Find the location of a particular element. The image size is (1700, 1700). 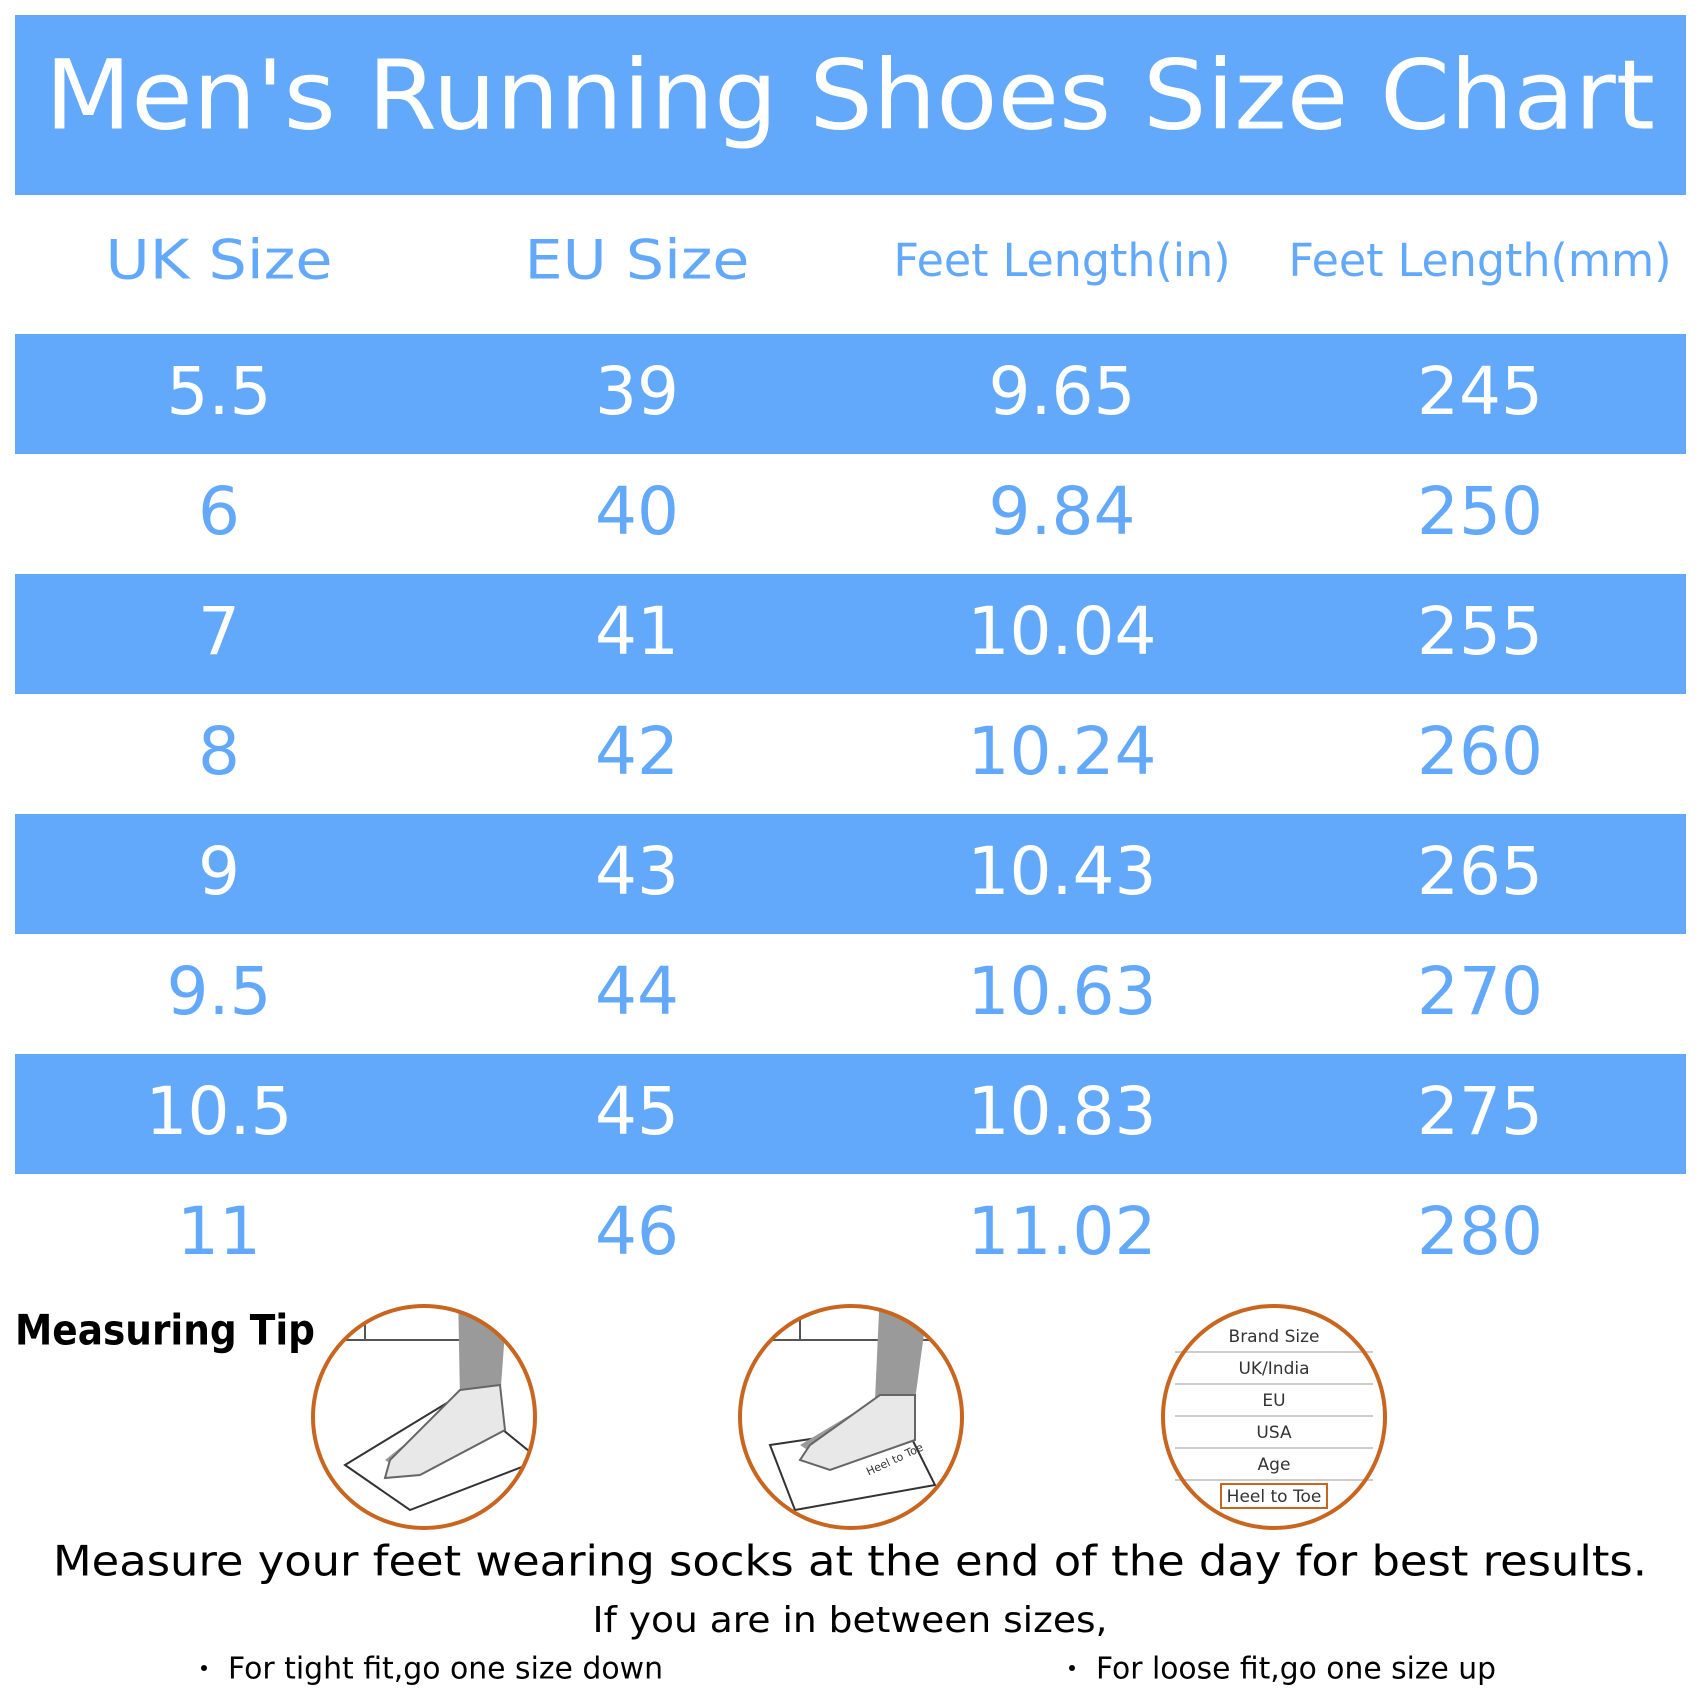

cell: 9.5 is located at coordinates (219, 991).